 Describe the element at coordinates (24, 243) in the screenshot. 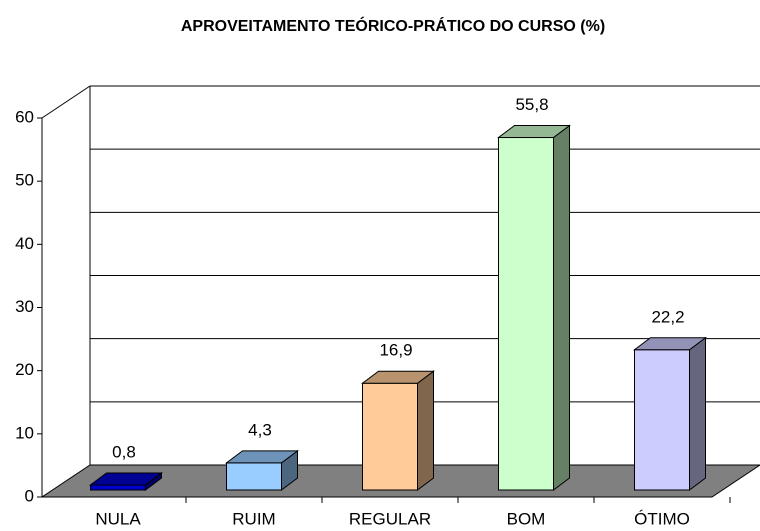

I see `y-tick-label: 40` at that location.